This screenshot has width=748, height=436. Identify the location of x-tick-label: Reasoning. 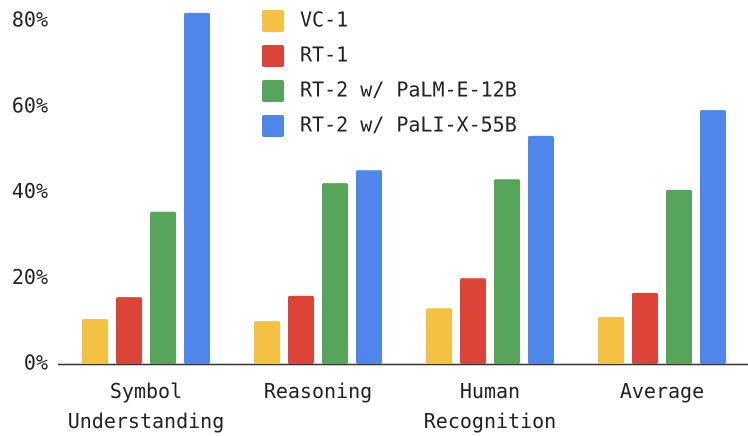
(318, 391).